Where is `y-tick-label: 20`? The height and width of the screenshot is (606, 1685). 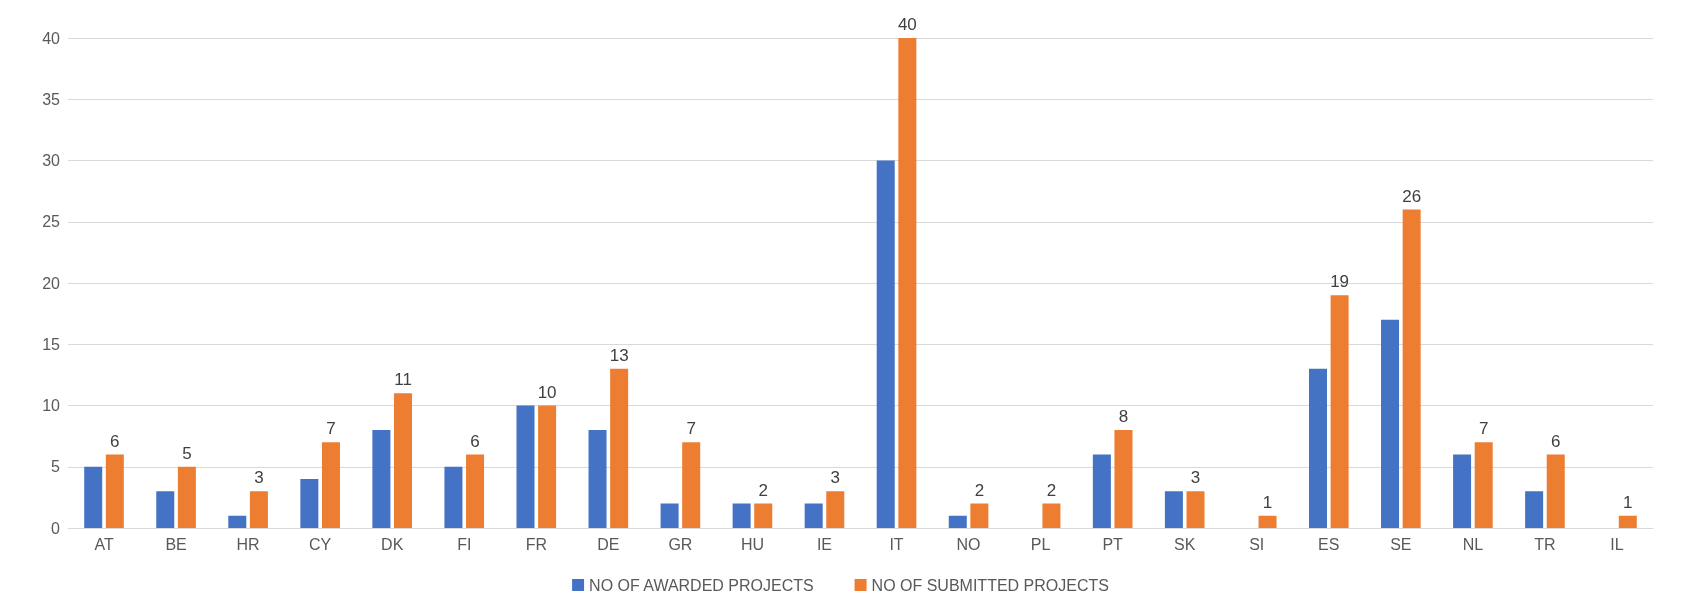
y-tick-label: 20 is located at coordinates (51, 283).